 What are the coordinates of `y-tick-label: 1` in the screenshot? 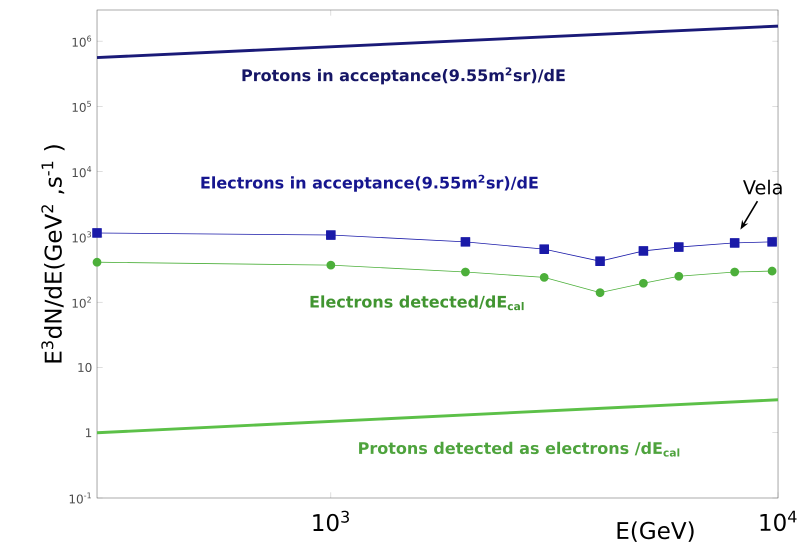 It's located at (89, 433).